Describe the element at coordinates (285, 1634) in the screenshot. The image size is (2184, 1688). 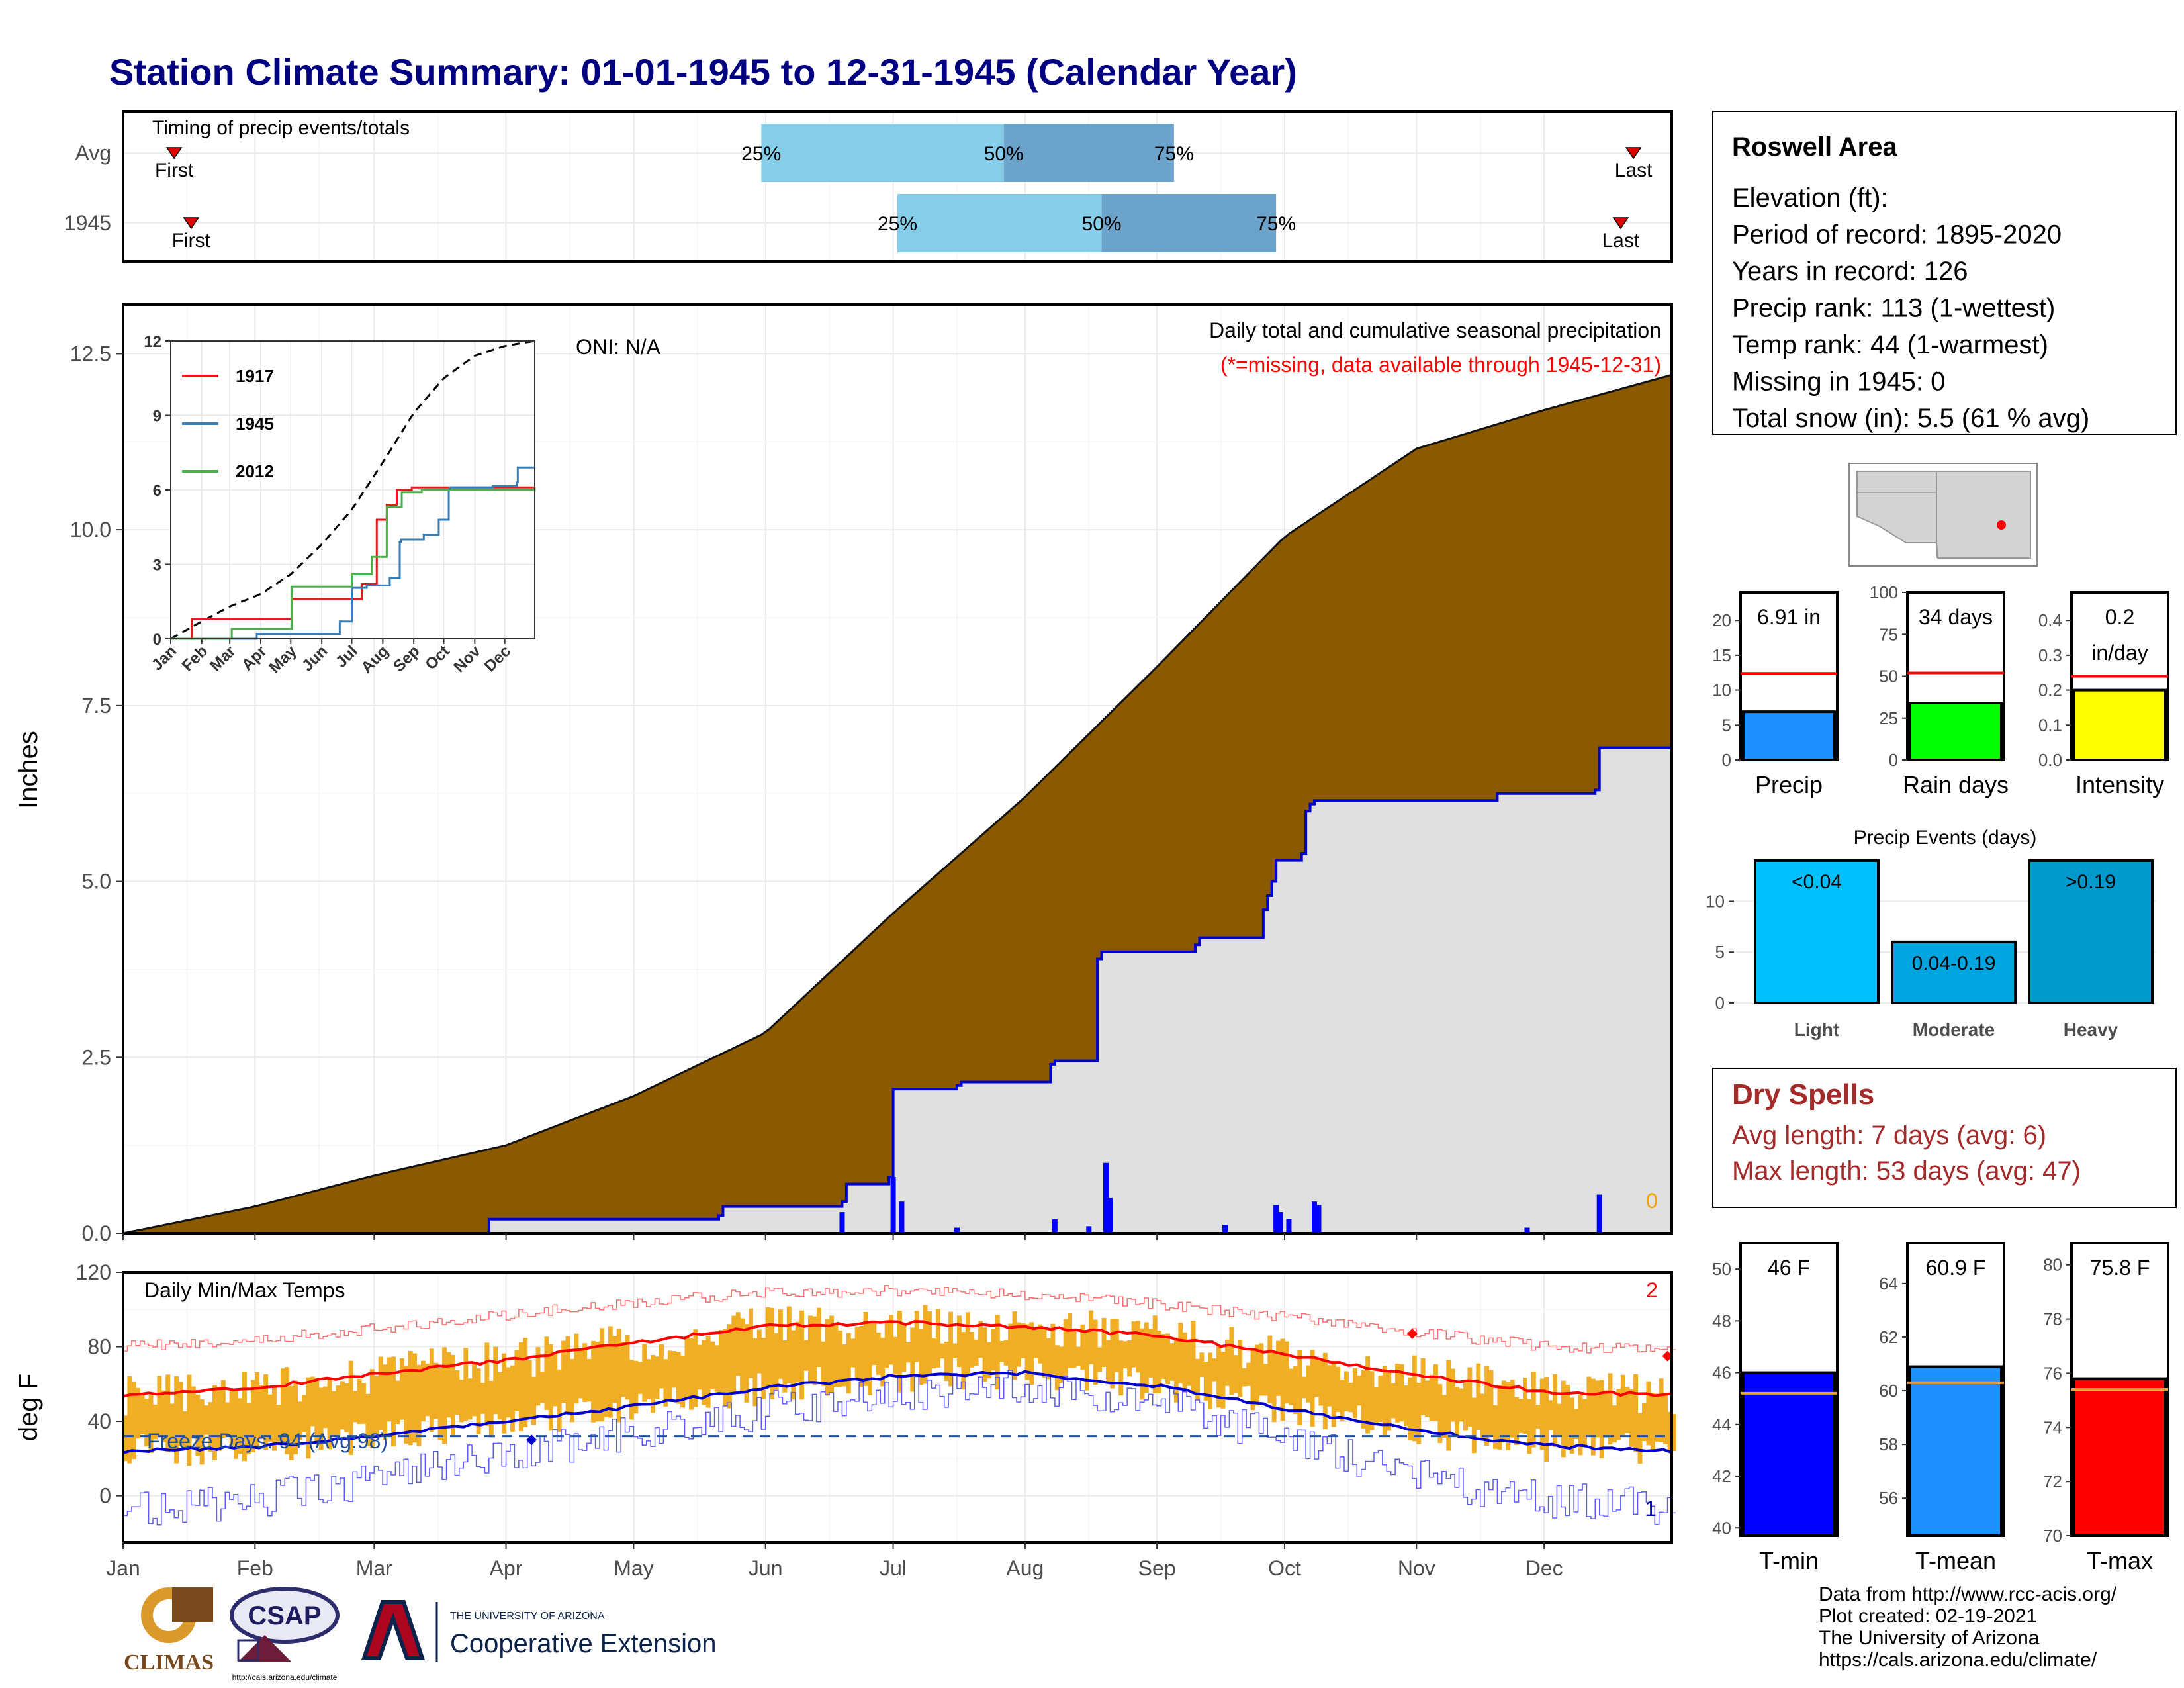
I see `csap-logo: CSAP http://cals.arizona.edu/climate` at that location.